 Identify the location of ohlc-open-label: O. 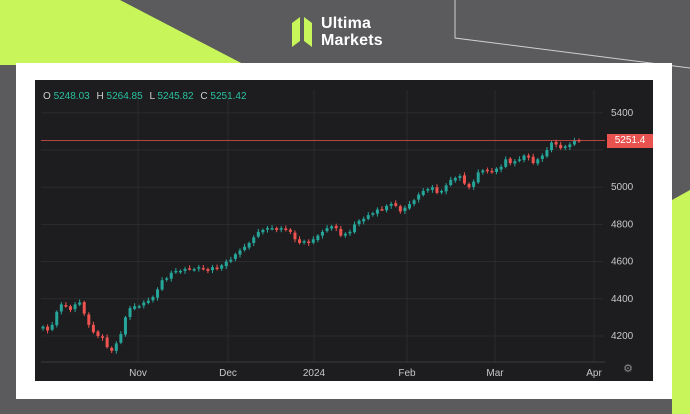
(47, 96).